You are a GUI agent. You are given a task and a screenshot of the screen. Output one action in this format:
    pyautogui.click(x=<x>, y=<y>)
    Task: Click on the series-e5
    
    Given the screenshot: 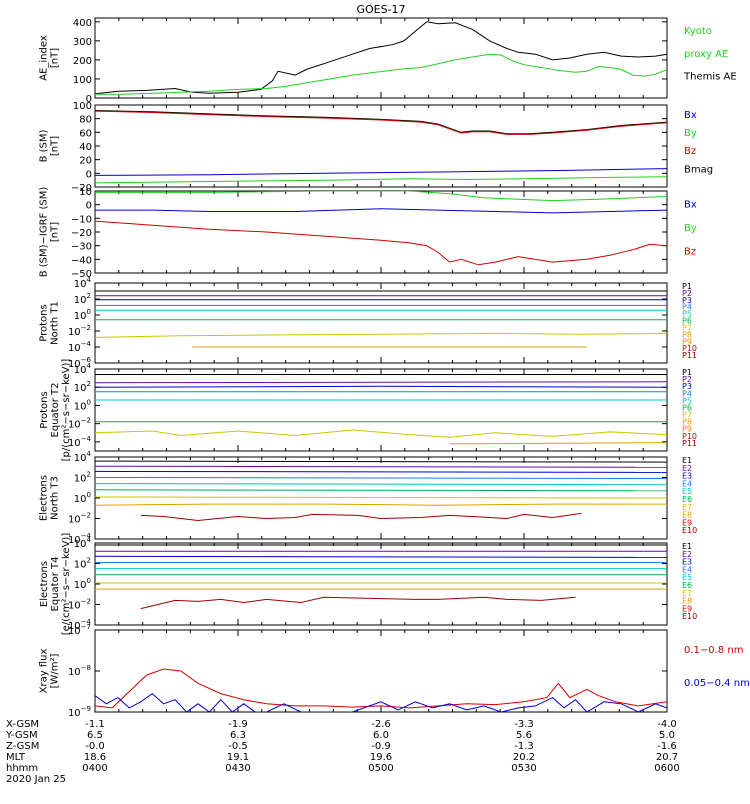 What is the action you would take?
    pyautogui.click(x=381, y=484)
    